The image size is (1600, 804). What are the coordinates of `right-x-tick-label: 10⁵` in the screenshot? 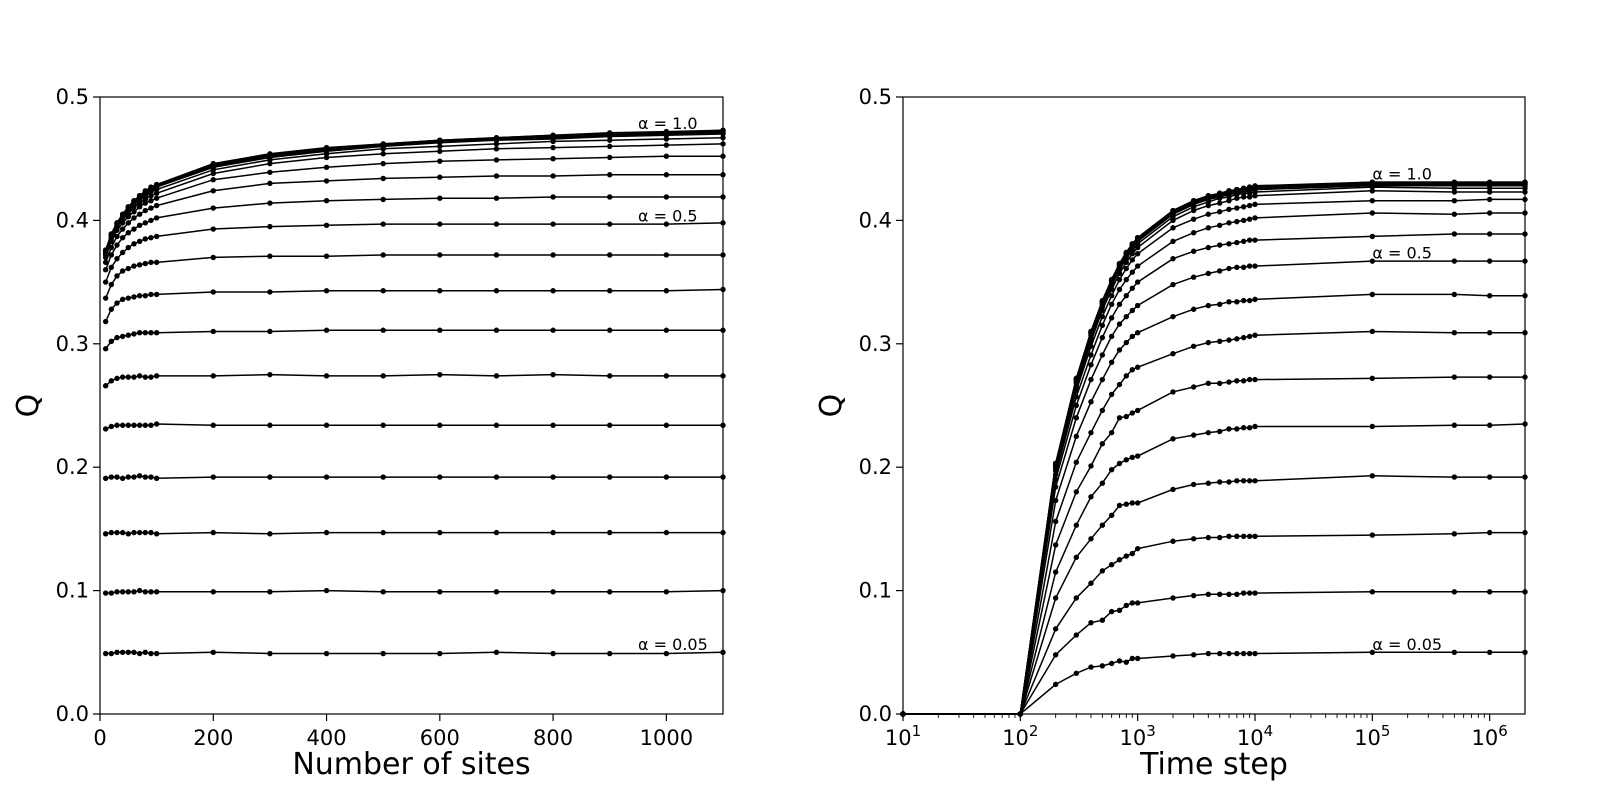 It's located at (1372, 736).